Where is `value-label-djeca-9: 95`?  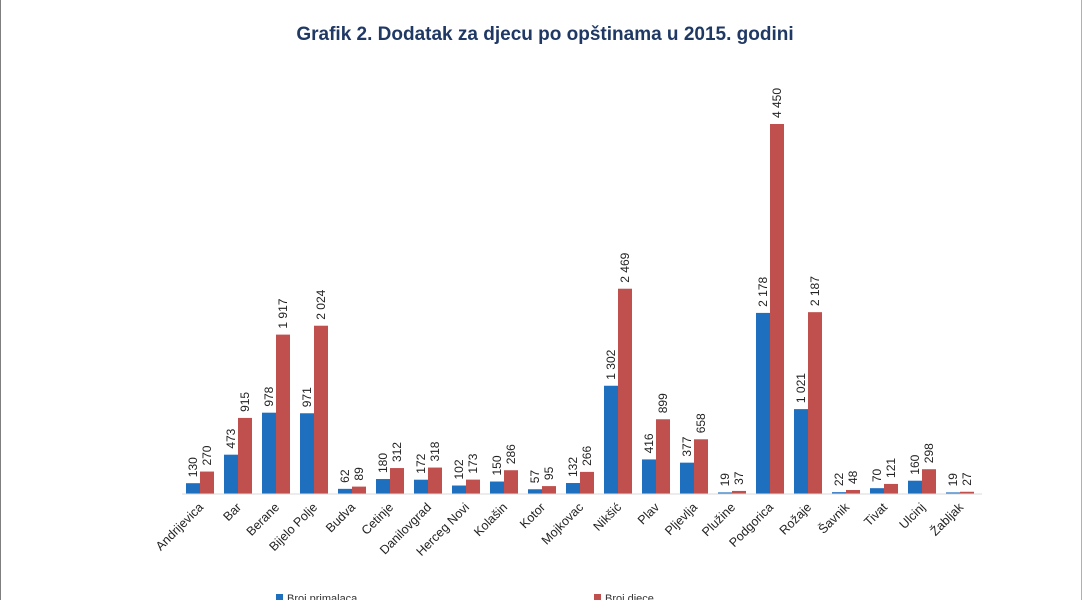 value-label-djeca-9: 95 is located at coordinates (549, 473).